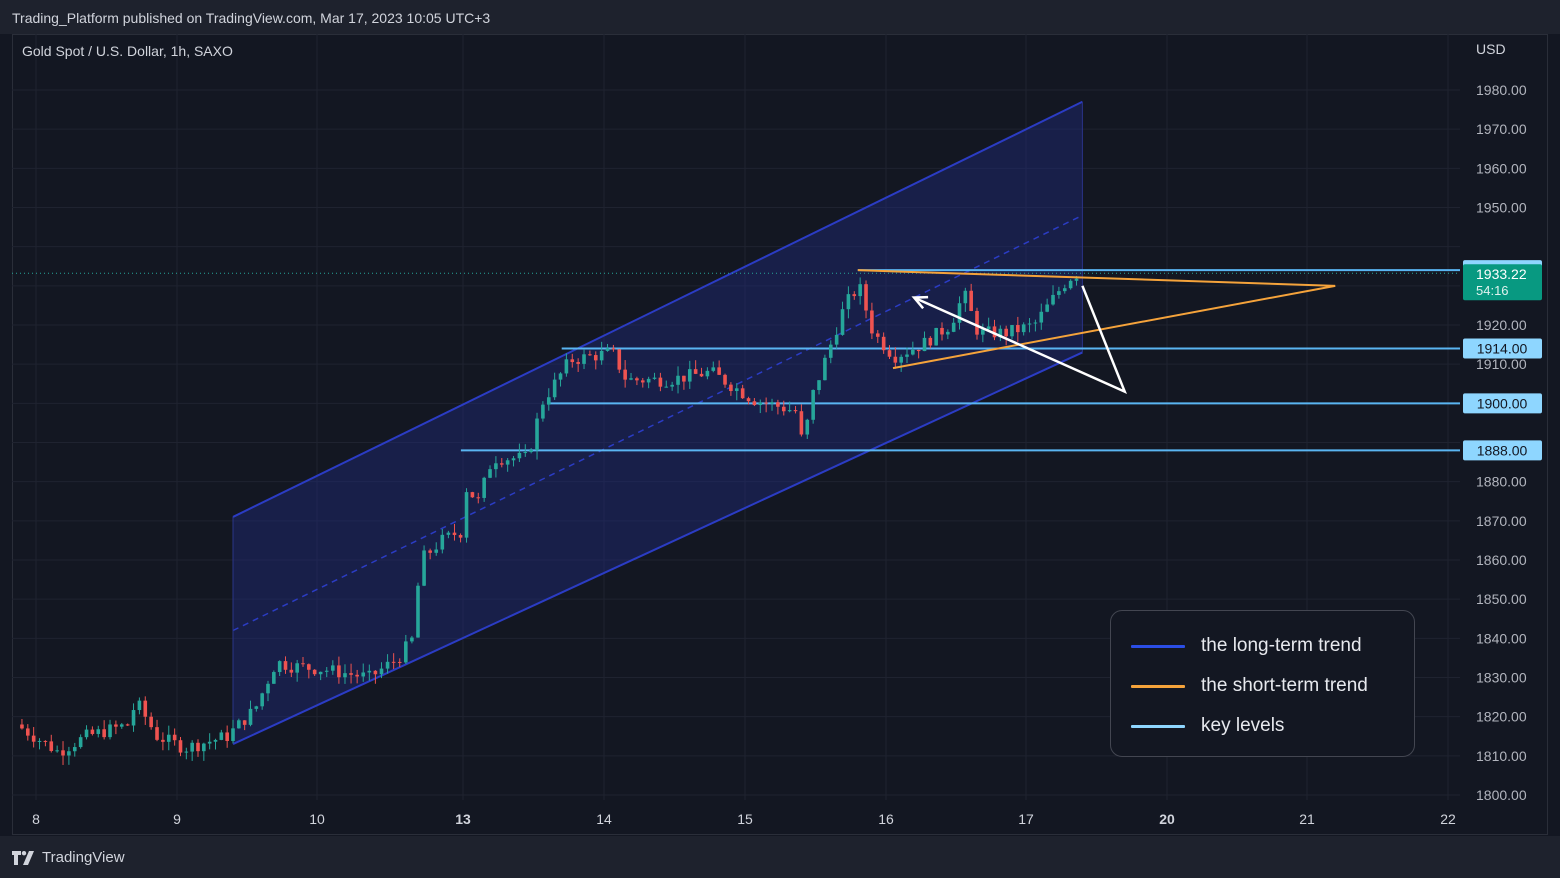  What do you see at coordinates (1501, 638) in the screenshot?
I see `y-tick-label: 1840.00` at bounding box center [1501, 638].